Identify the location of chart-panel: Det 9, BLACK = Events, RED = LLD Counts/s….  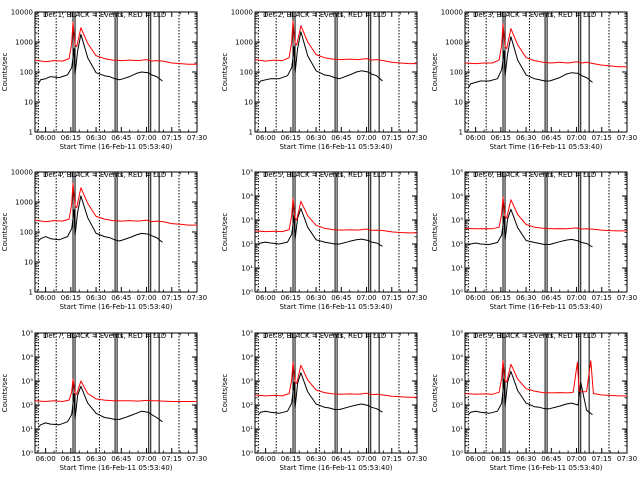
(534, 401).